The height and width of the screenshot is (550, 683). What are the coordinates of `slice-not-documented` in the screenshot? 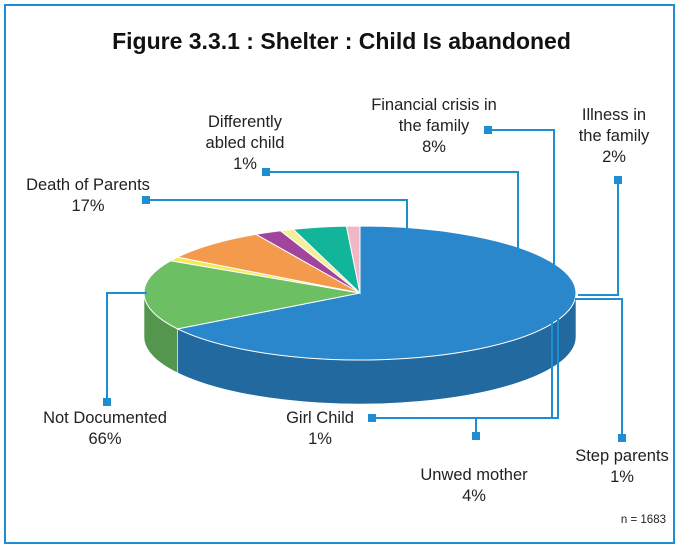 It's located at (376, 293).